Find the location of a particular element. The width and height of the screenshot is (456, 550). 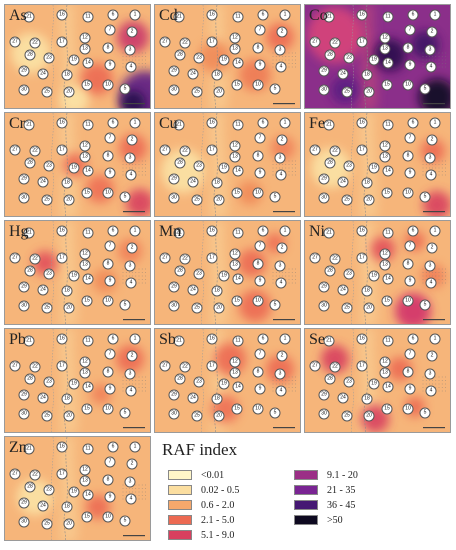

sampling-site-marker: 22 is located at coordinates (335, 151).